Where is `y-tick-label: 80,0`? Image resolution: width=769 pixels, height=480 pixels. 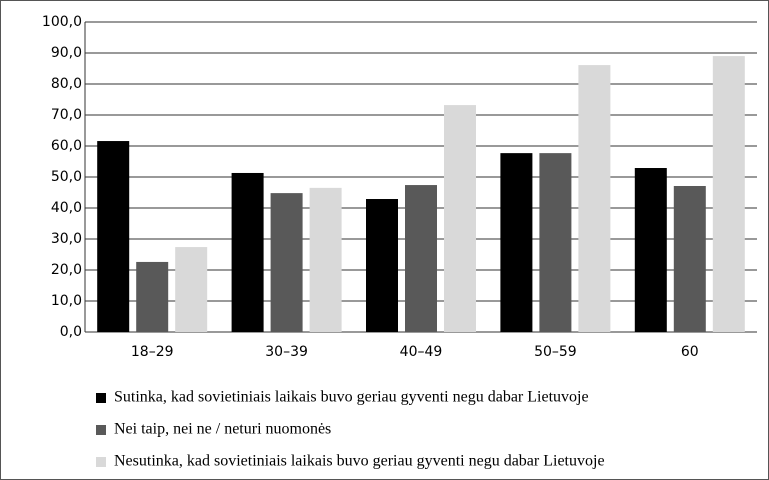 y-tick-label: 80,0 is located at coordinates (66, 84).